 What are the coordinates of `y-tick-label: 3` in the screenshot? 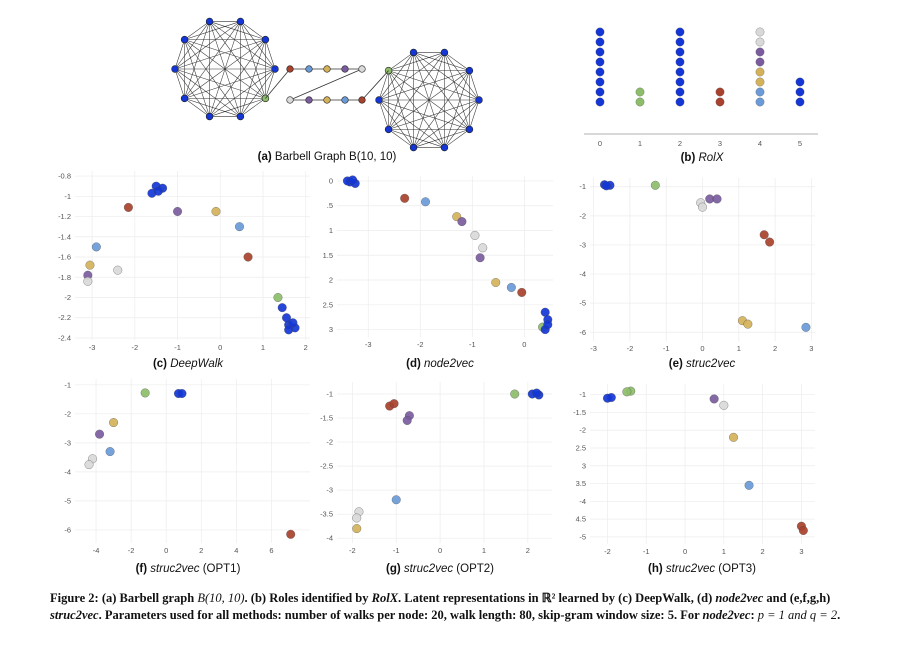 It's located at (584, 465).